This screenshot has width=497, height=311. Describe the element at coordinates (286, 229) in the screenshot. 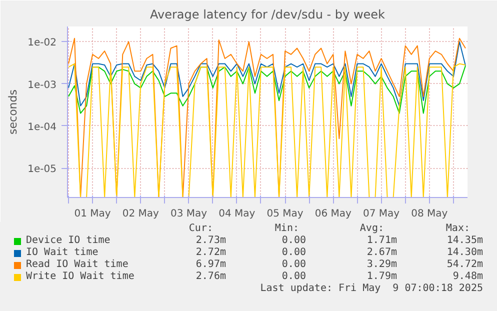

I see `text: Min:` at that location.